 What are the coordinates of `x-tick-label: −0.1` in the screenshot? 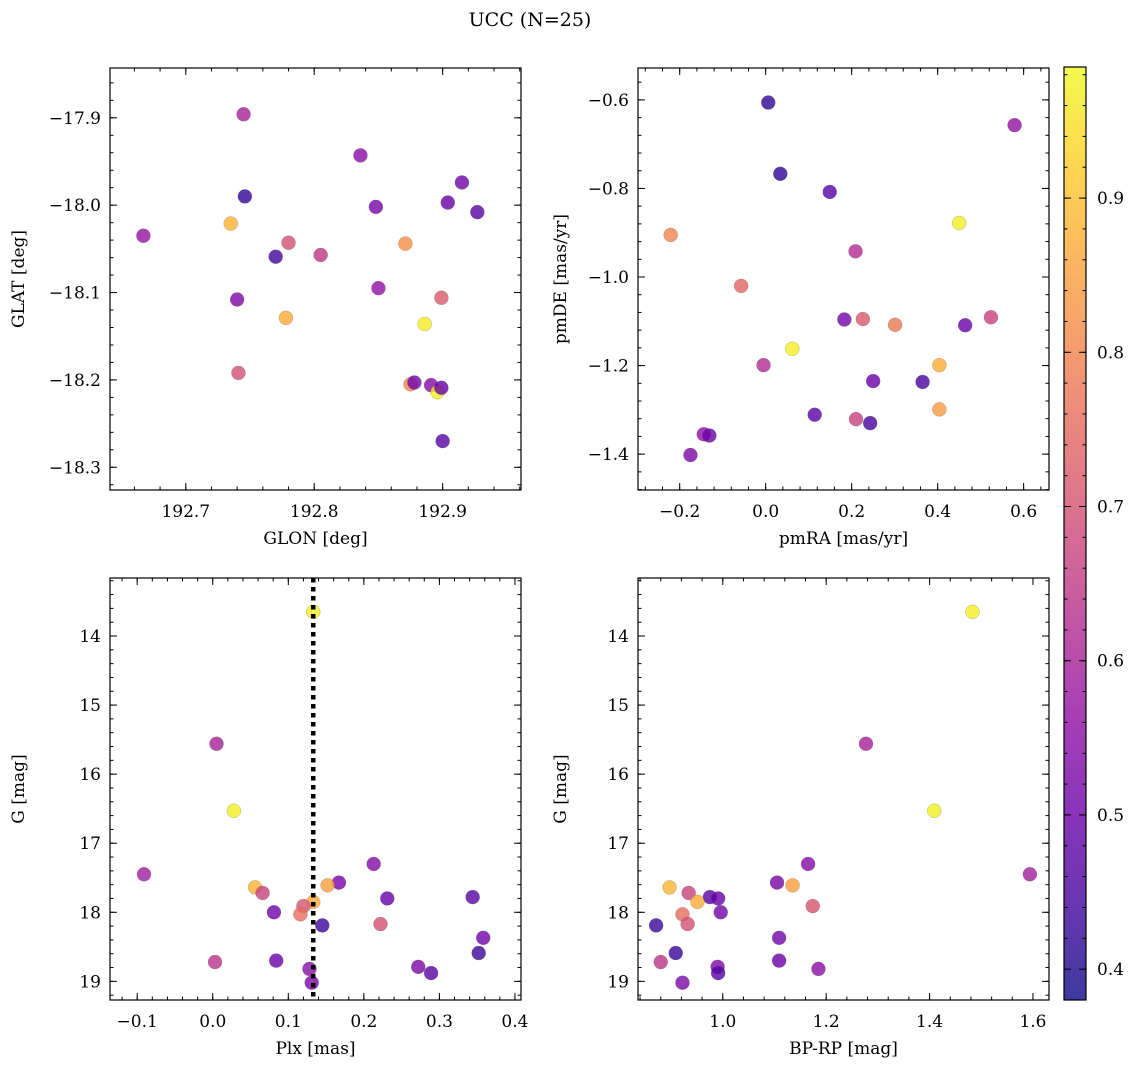 It's located at (137, 1022).